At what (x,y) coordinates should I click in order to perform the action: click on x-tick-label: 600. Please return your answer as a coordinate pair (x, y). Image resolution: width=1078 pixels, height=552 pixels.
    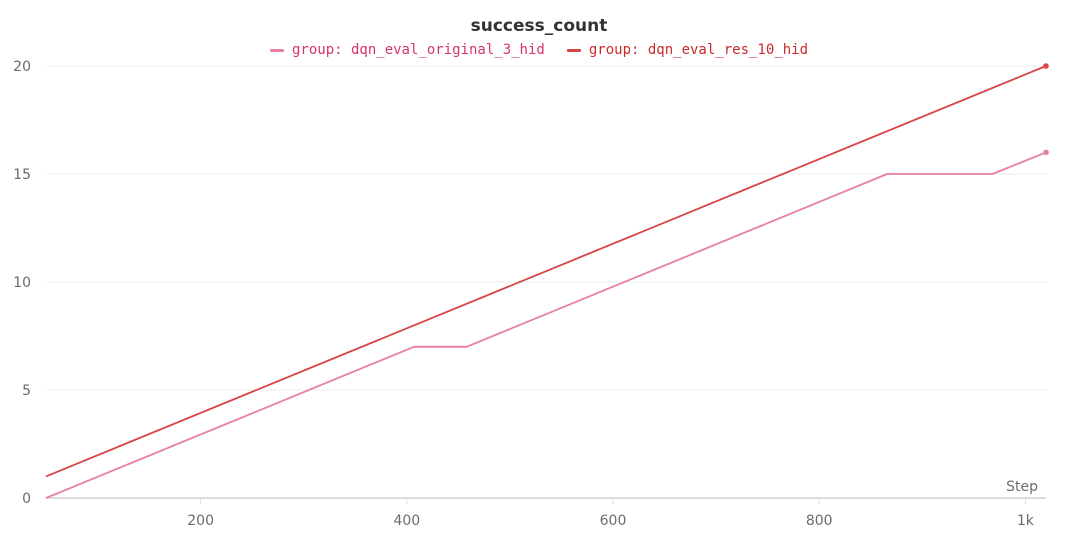
    Looking at the image, I should click on (613, 521).